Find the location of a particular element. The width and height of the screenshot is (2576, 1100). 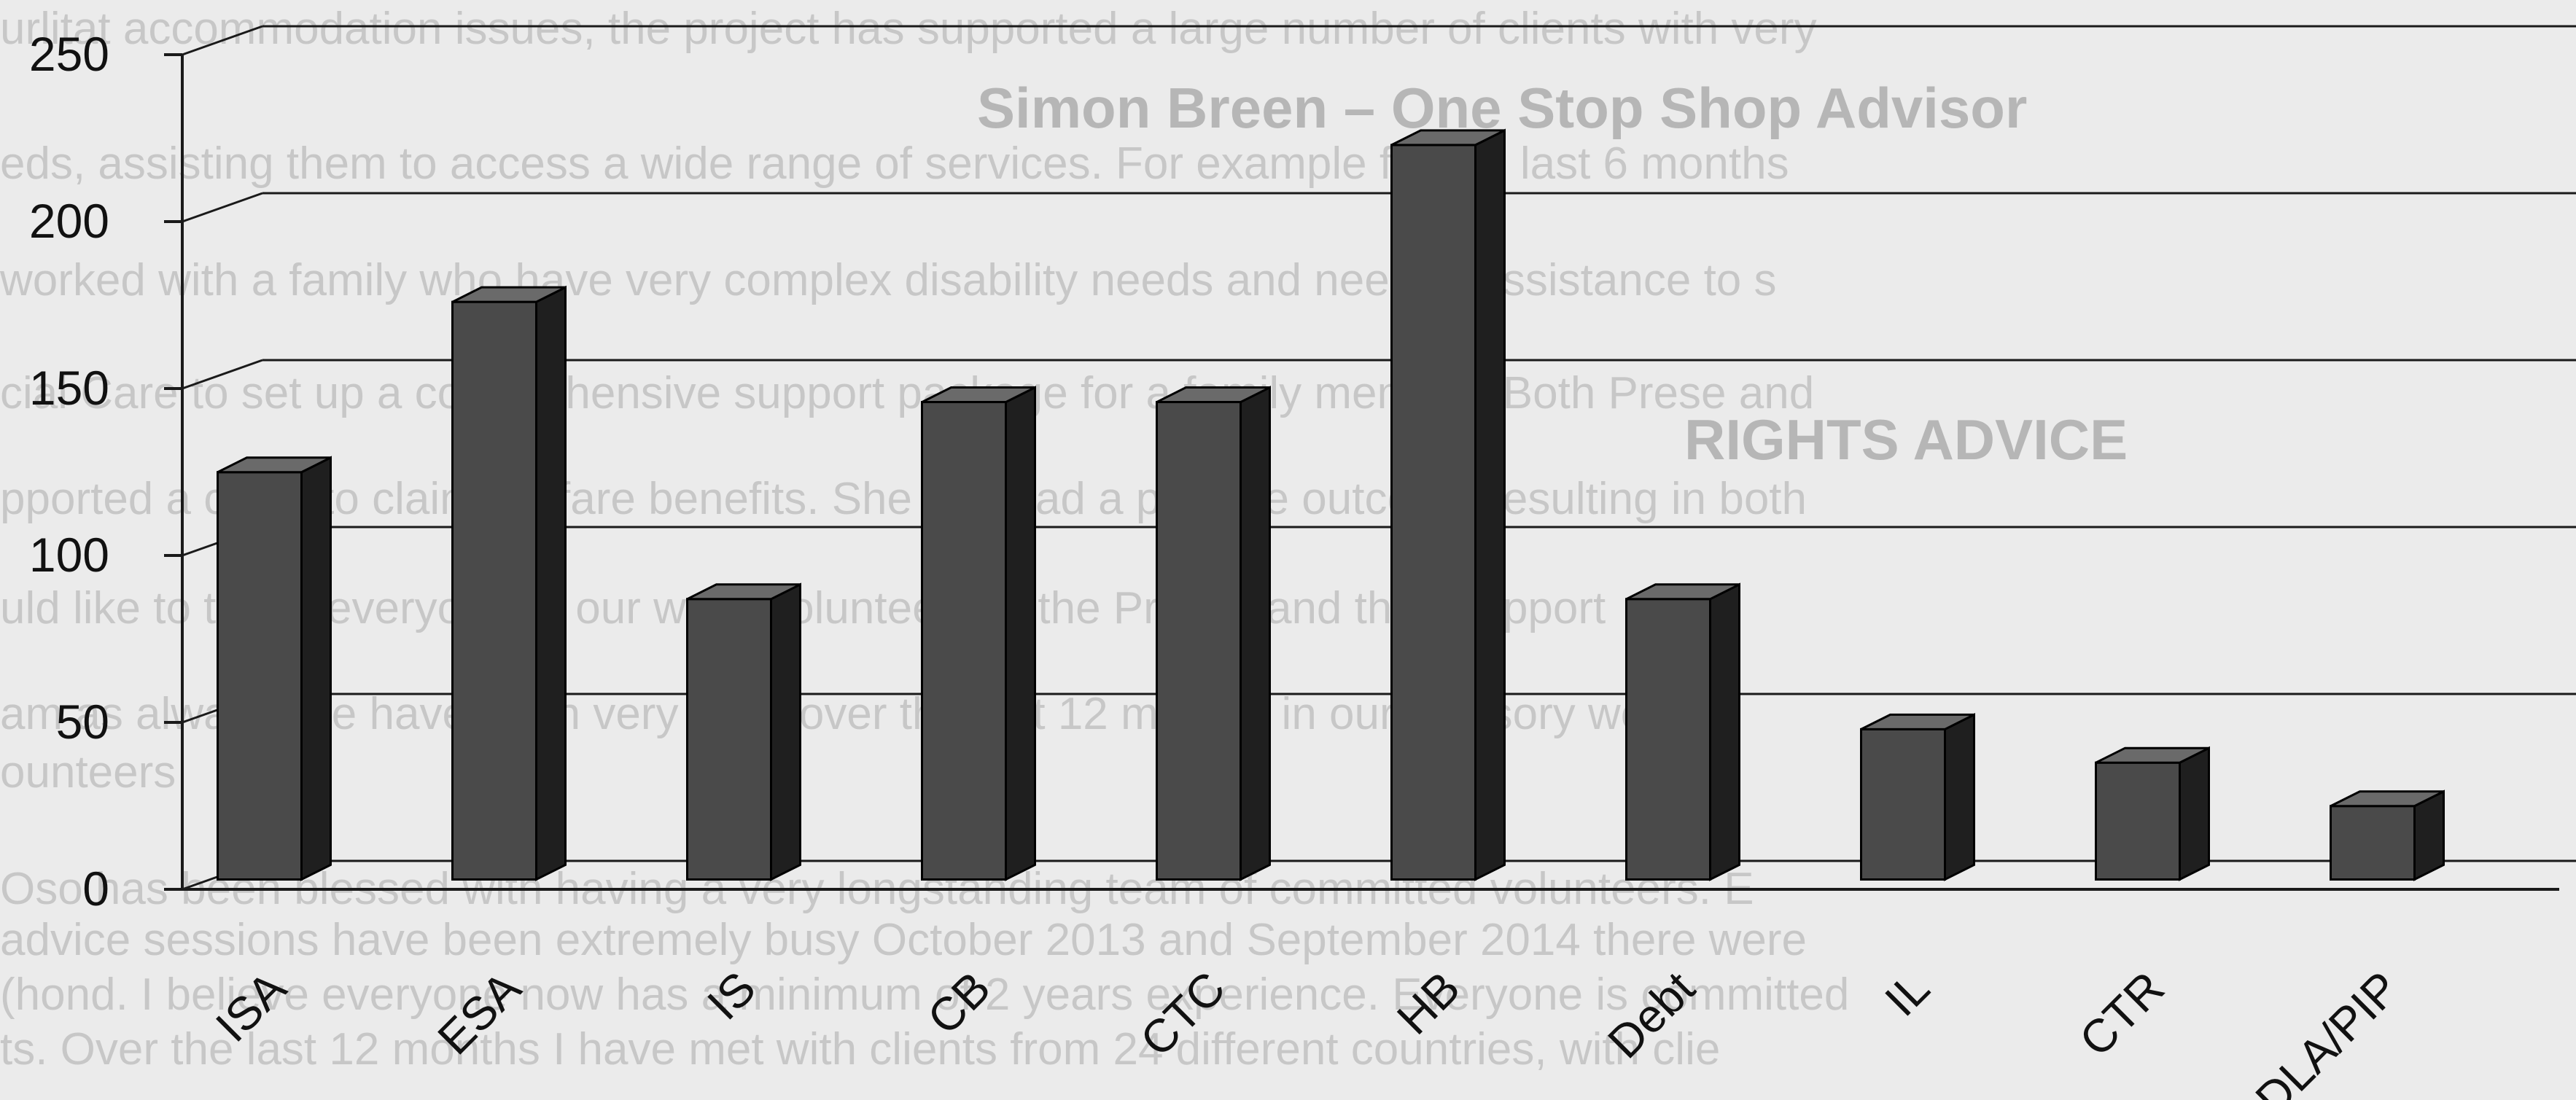

y-tick-label-250: 250 is located at coordinates (69, 54).